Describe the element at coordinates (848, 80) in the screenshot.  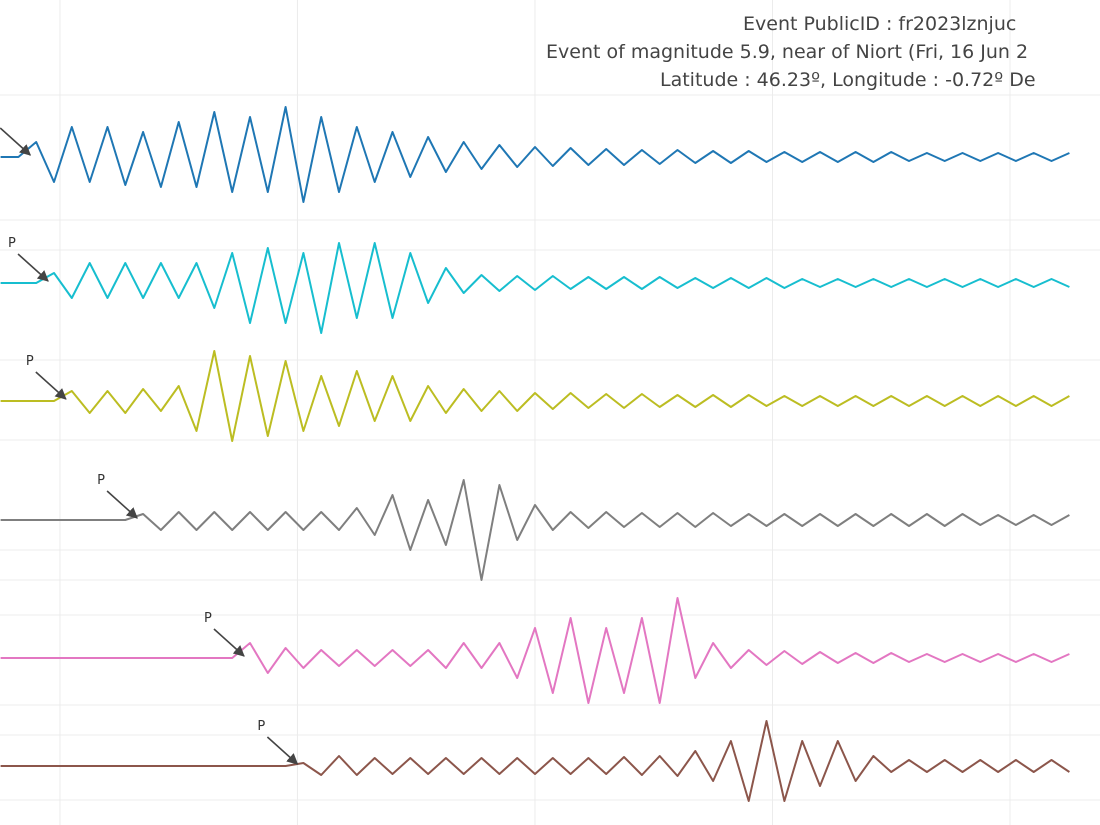
I see `title-line: Latitude : 46.23º, Longitude : -0.72º De` at that location.